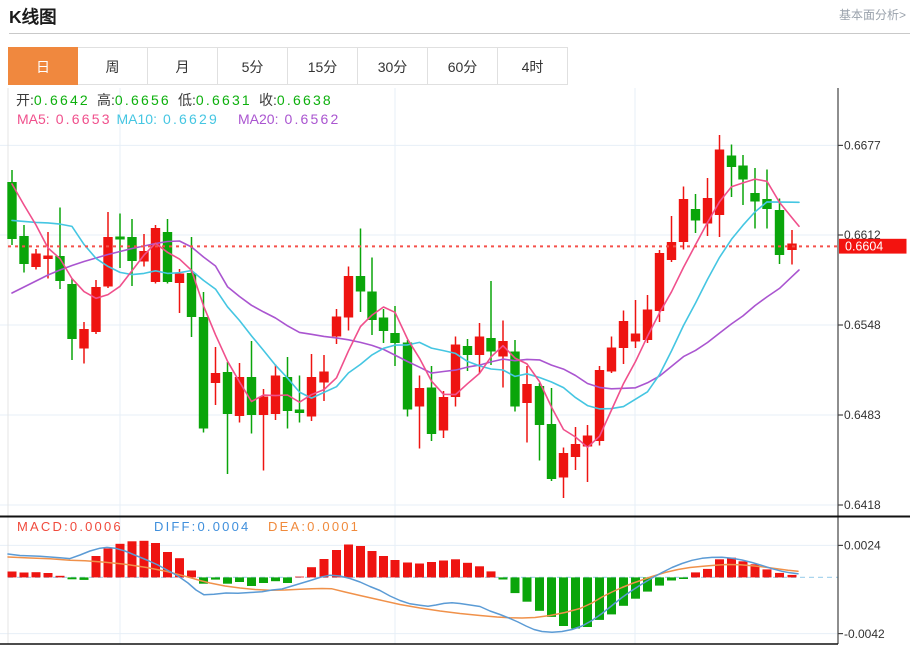 The width and height of the screenshot is (910, 648). Describe the element at coordinates (862, 235) in the screenshot. I see `svg-text: 0.6612` at that location.